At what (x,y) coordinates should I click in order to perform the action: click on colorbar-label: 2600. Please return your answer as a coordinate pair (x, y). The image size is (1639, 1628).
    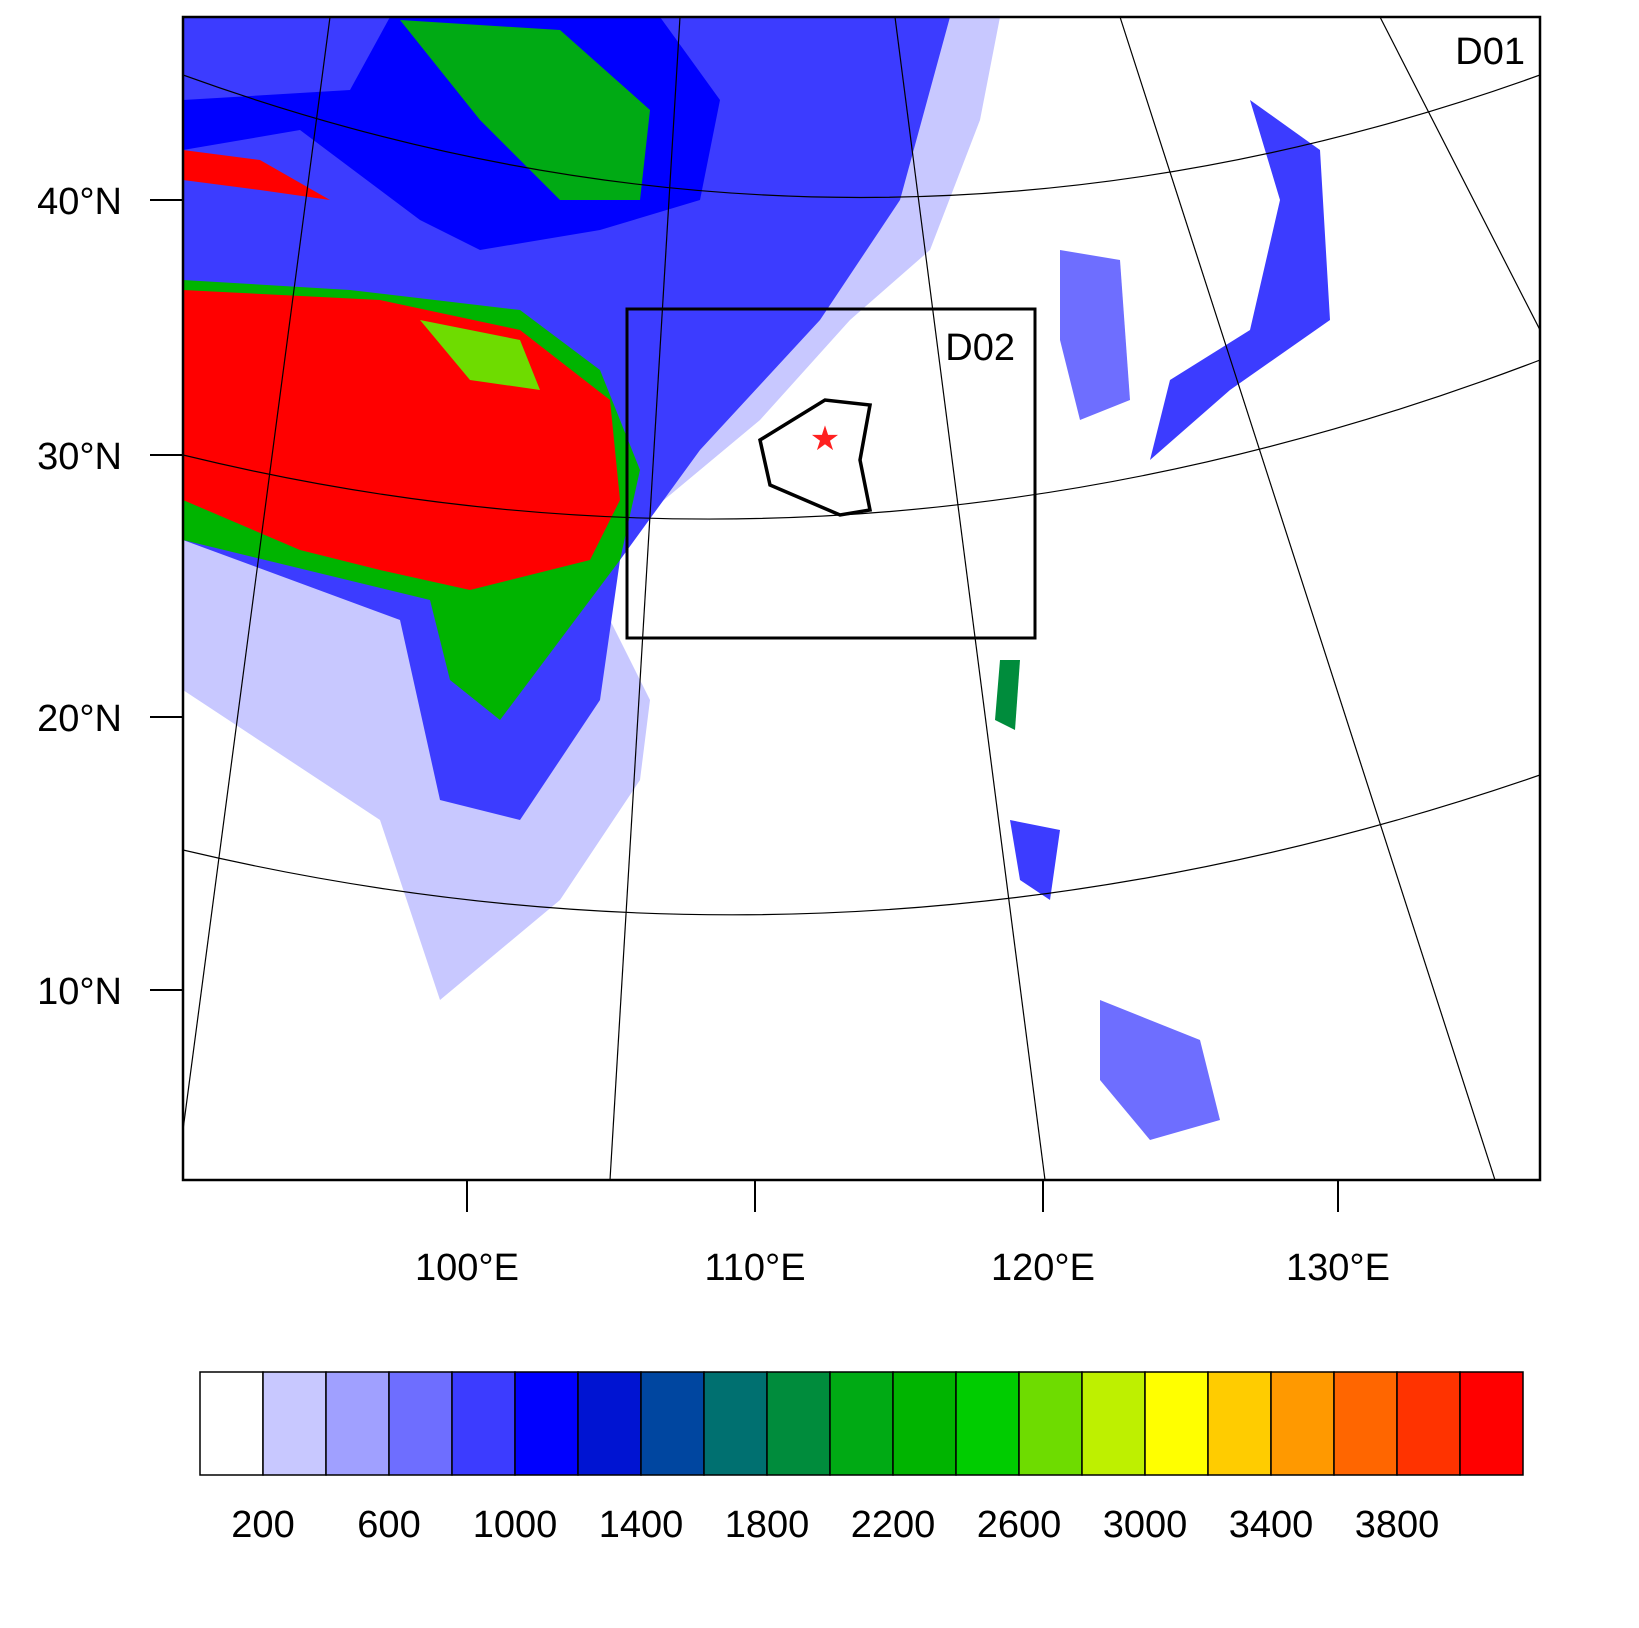
    Looking at the image, I should click on (1019, 1525).